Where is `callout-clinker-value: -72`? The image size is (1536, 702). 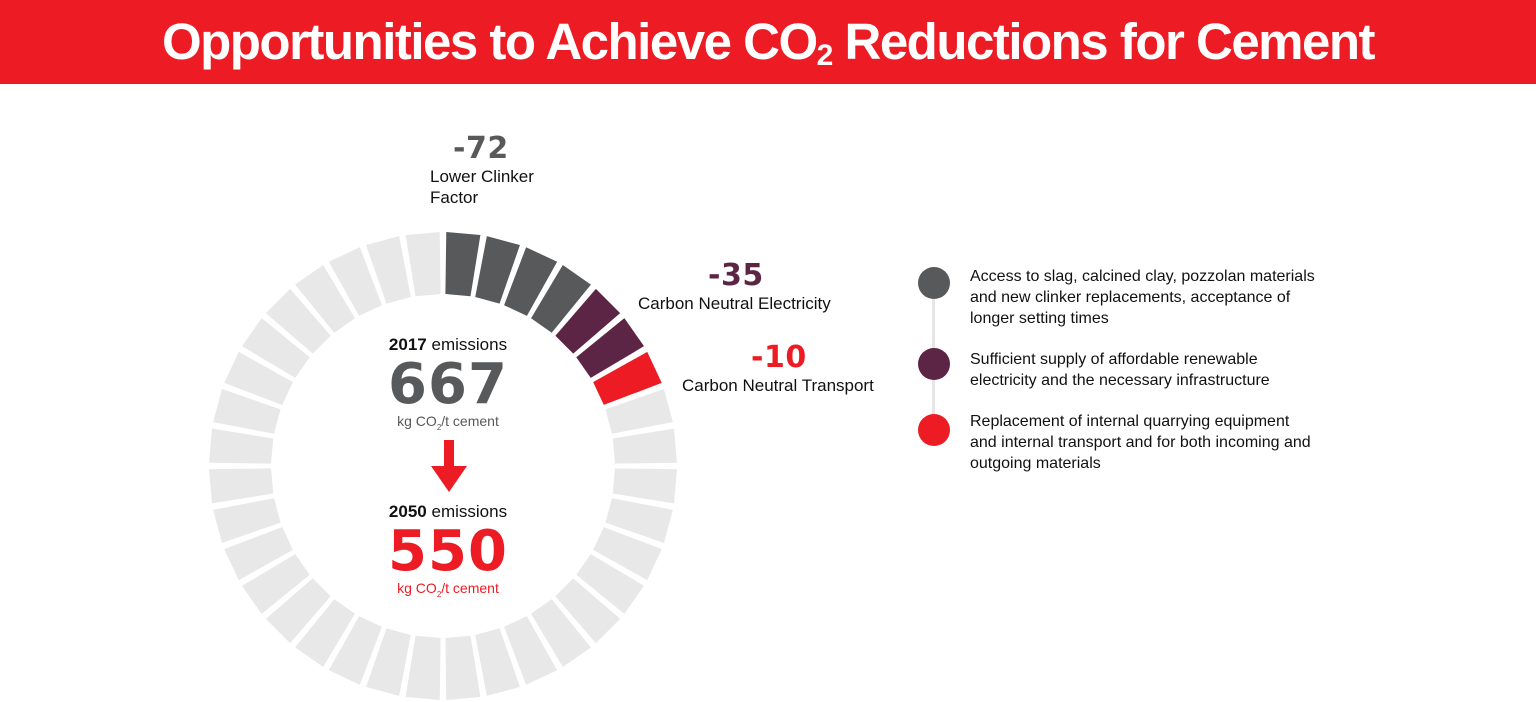
callout-clinker-value: -72 is located at coordinates (481, 148).